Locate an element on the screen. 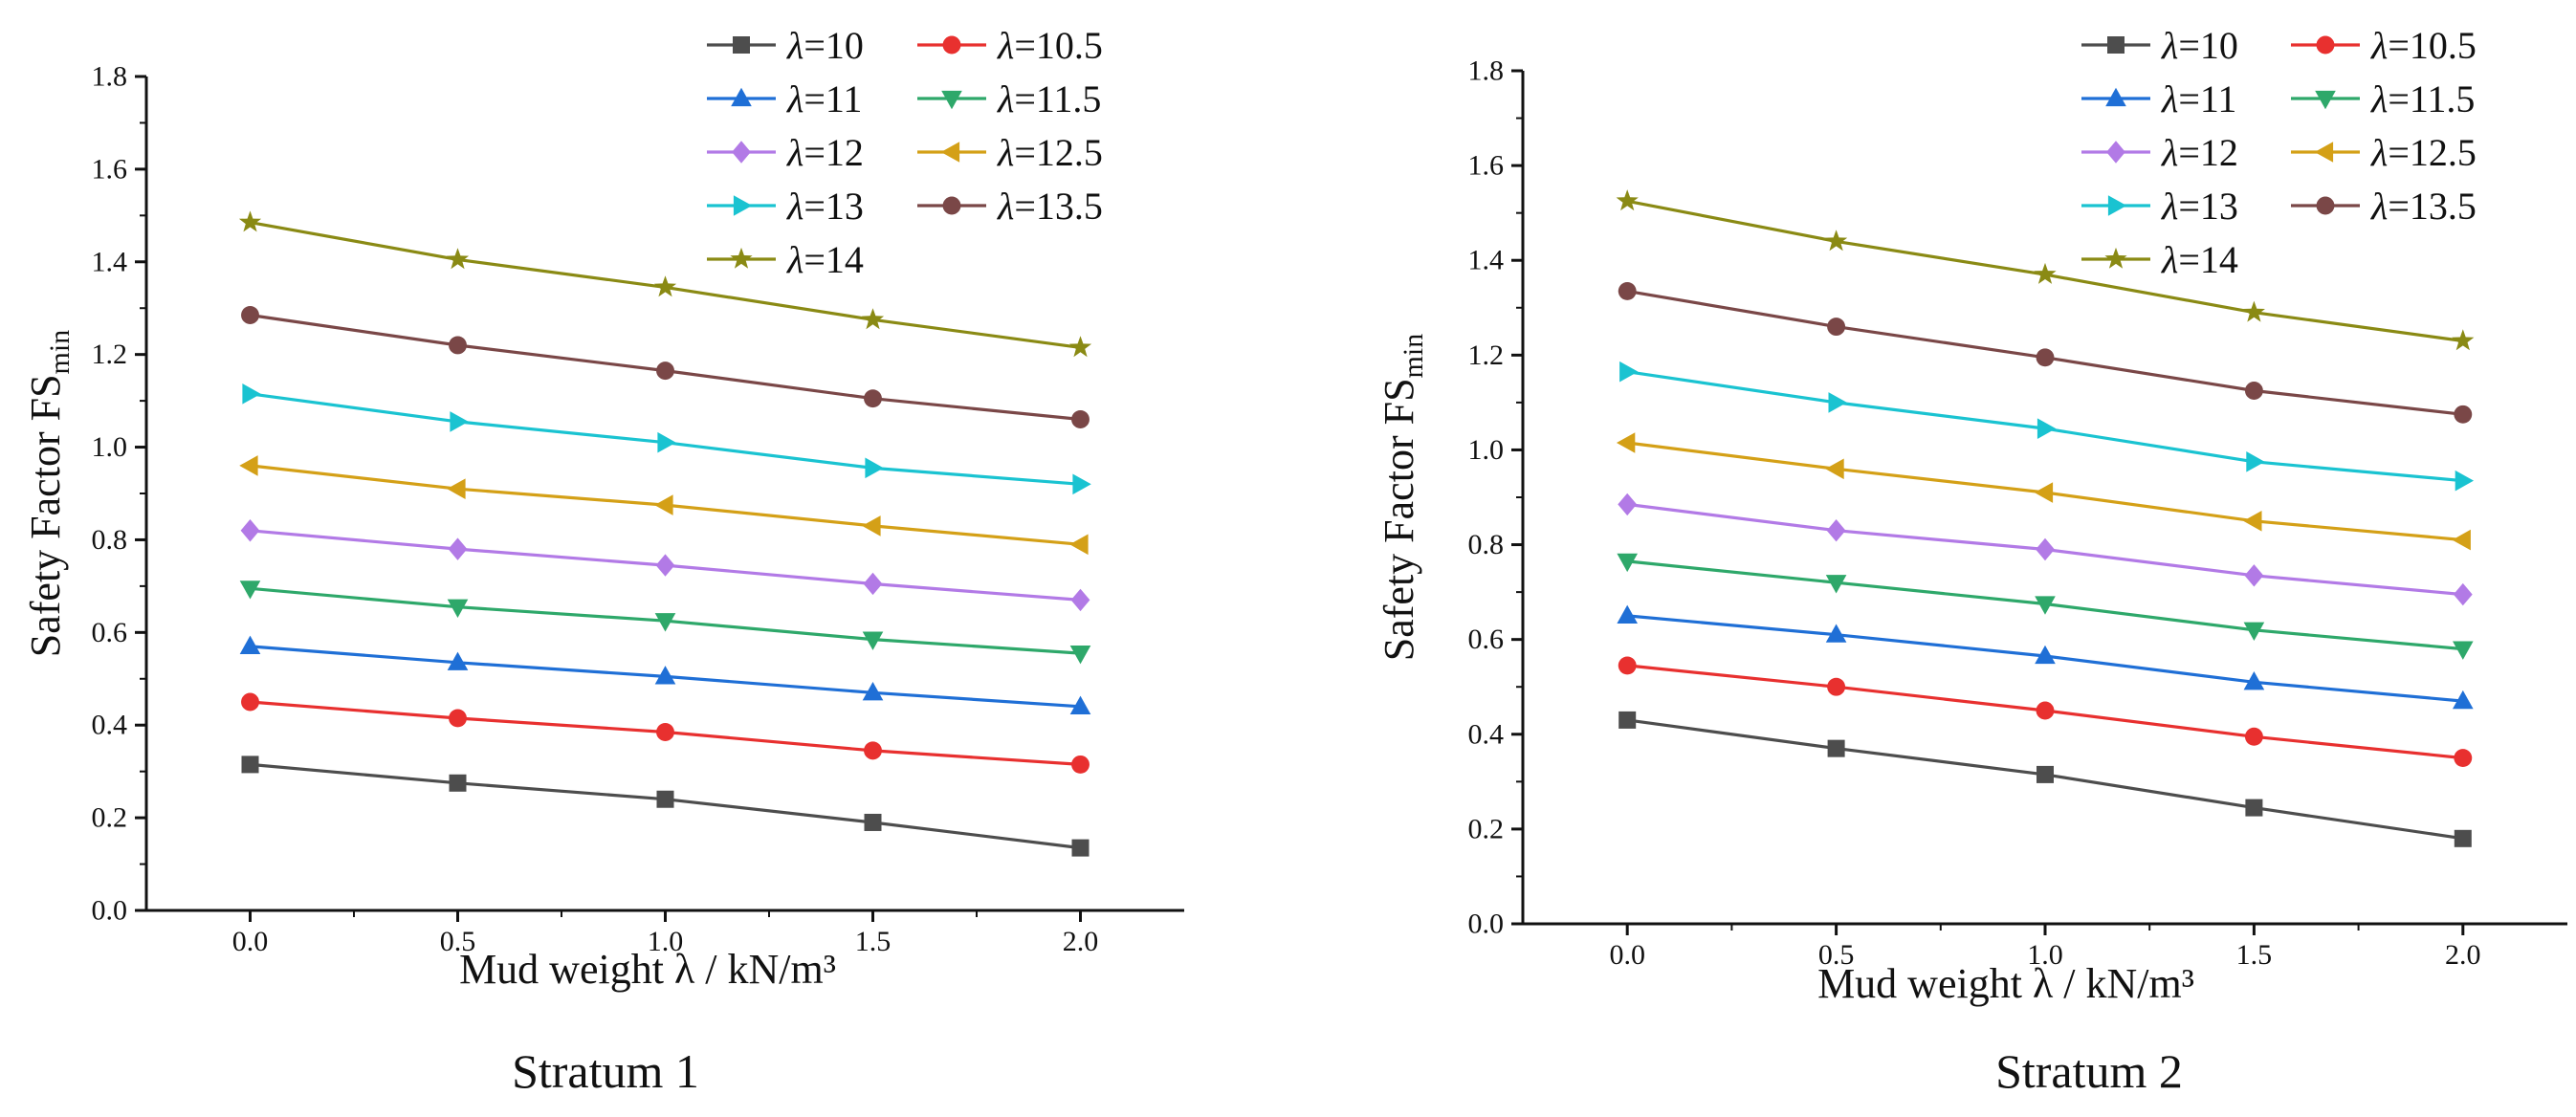 This screenshot has height=1117, width=2576. x-axis-title: Mud weight λ / kN/m³ is located at coordinates (647, 970).